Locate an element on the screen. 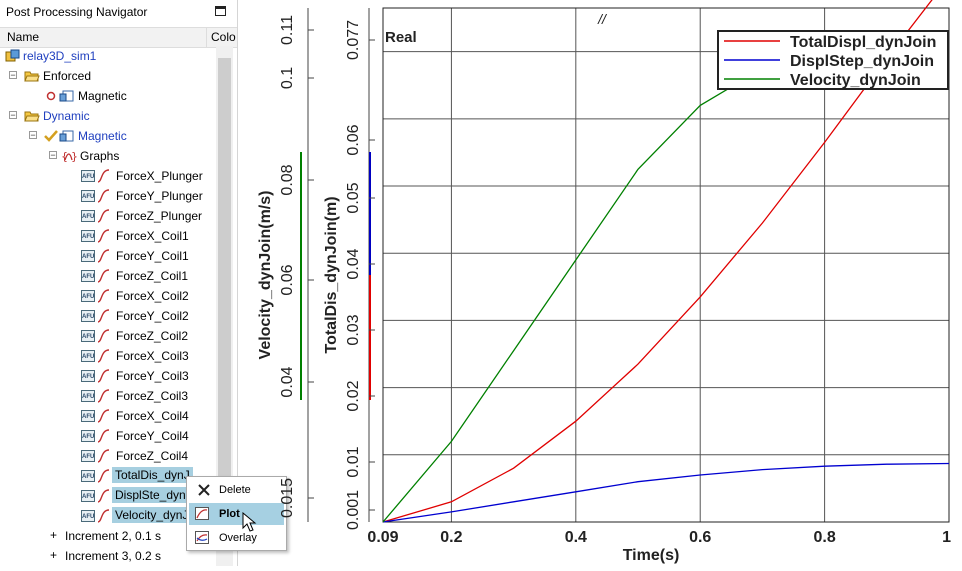 The width and height of the screenshot is (962, 571). tree-node-graph-item: AFU ForceZ_Coil2 is located at coordinates (108, 336).